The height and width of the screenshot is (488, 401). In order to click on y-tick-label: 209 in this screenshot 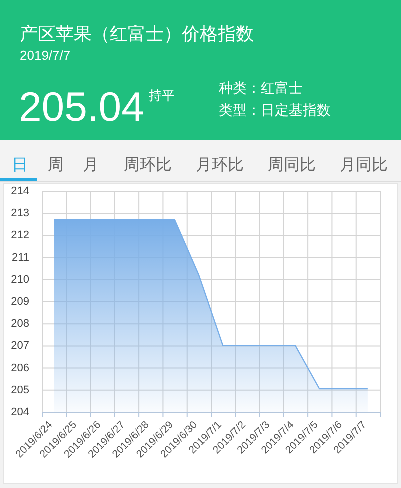, I will do `click(20, 302)`.